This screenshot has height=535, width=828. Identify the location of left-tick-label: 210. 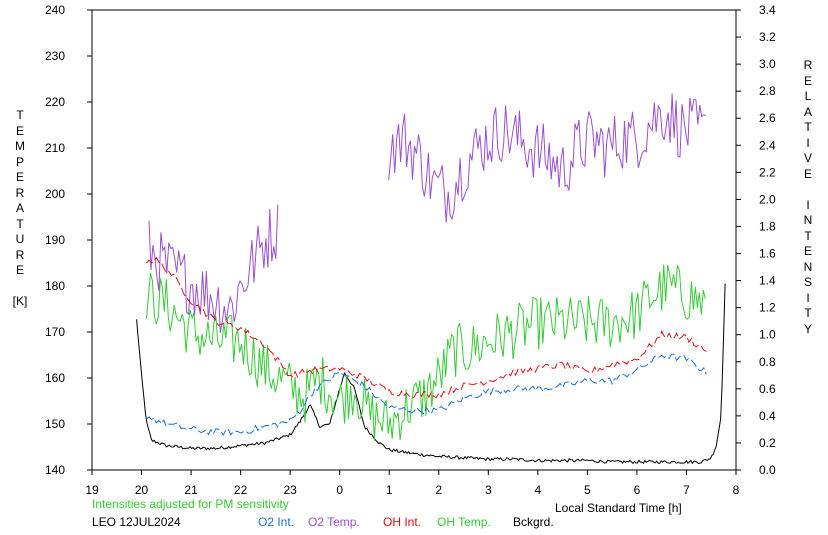
(55, 148).